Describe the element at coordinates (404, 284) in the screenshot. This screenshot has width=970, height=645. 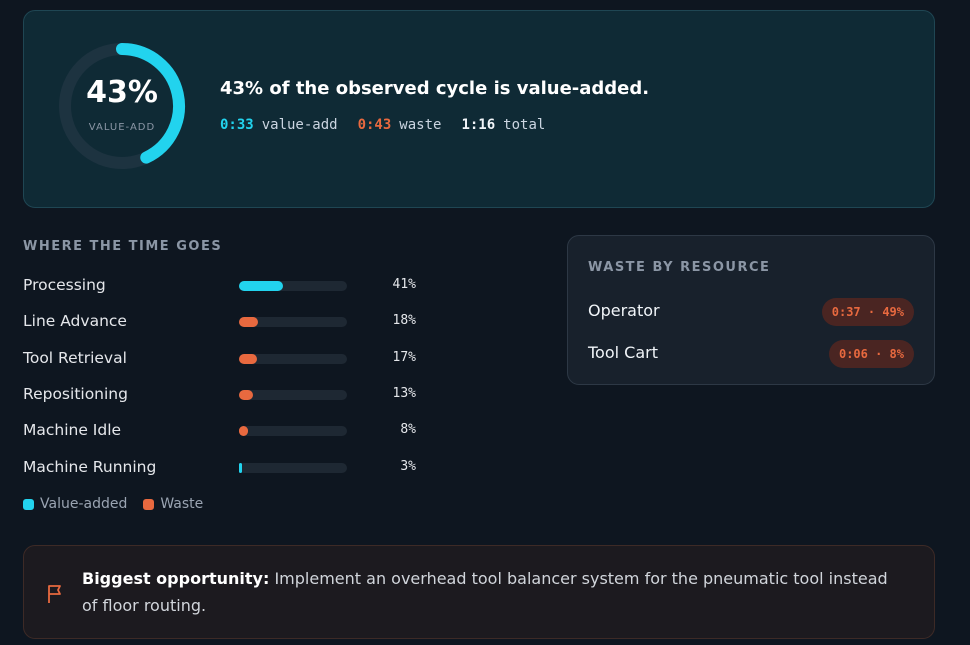
I see `row-value: 41%` at that location.